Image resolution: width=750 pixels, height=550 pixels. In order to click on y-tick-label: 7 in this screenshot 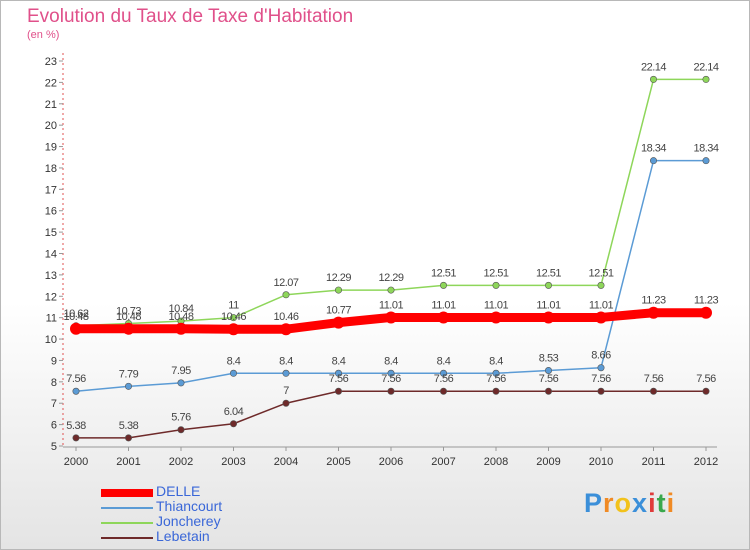, I will do `click(54, 404)`.